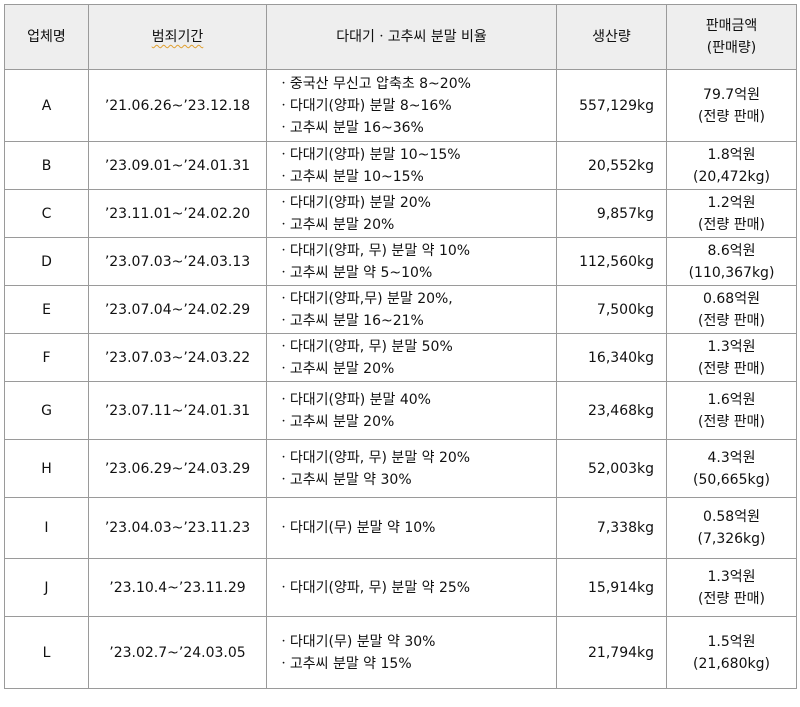  Describe the element at coordinates (177, 652) in the screenshot. I see `cell-period: ’23.02.7~’24.03.05` at that location.